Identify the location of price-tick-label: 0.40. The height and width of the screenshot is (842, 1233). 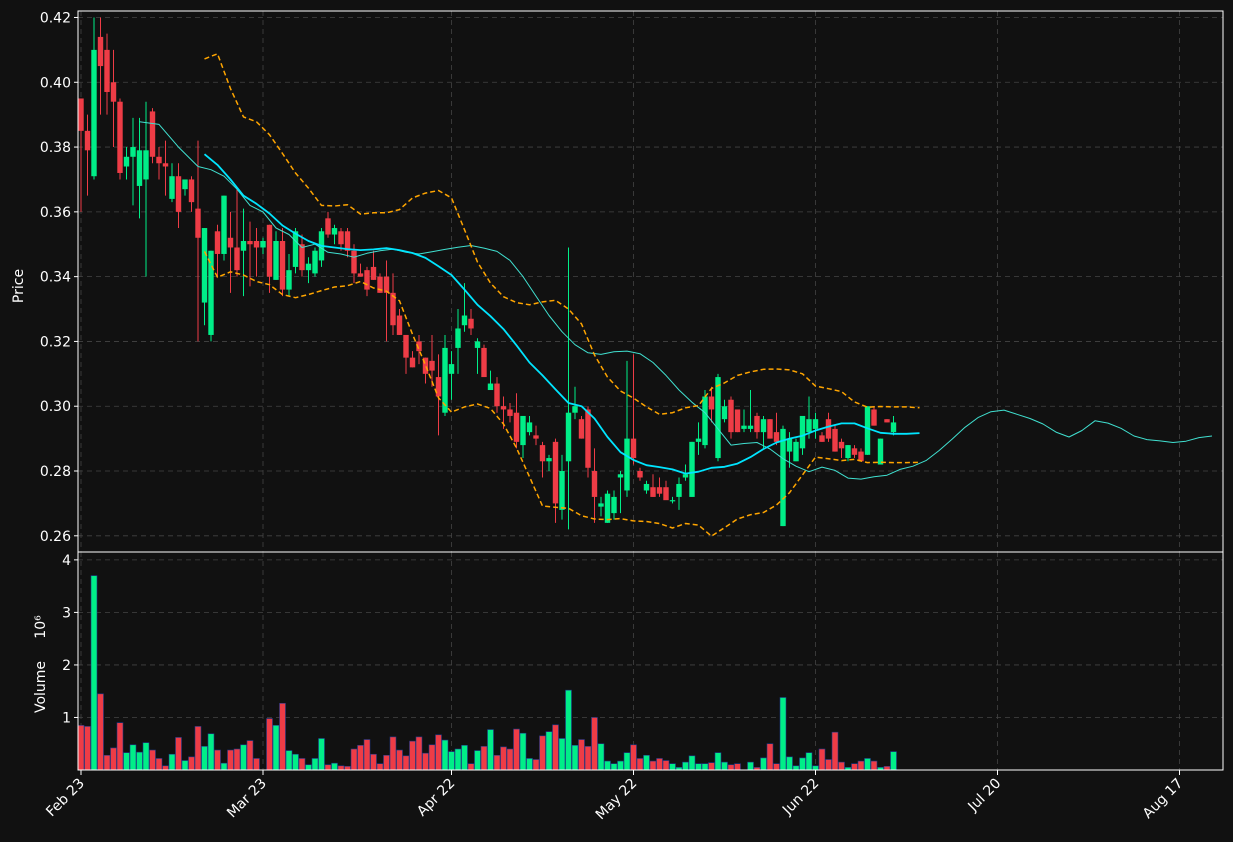
(55, 83).